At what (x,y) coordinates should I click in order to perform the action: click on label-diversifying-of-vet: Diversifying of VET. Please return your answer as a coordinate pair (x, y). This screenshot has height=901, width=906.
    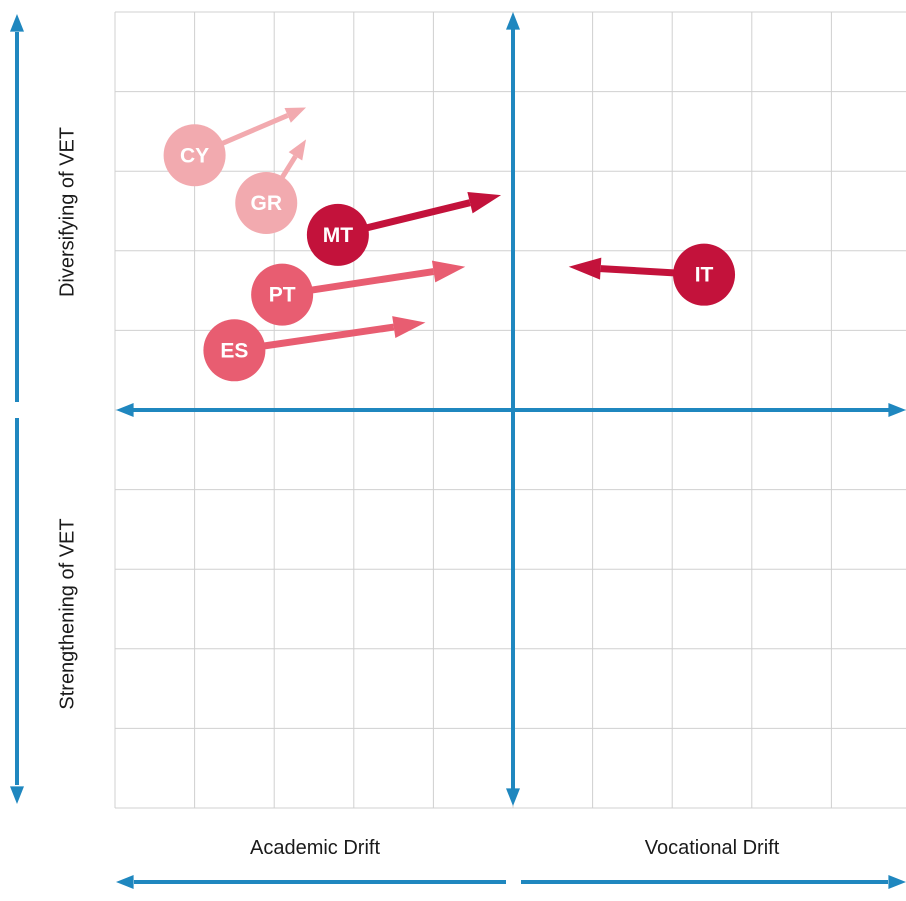
    Looking at the image, I should click on (68, 212).